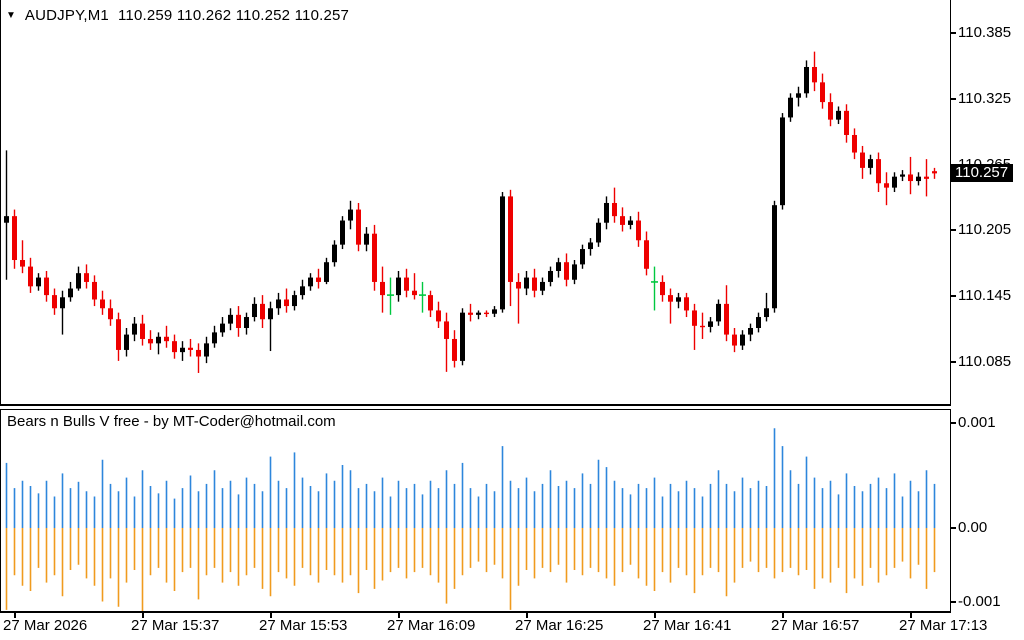 The image size is (1024, 640). What do you see at coordinates (943, 625) in the screenshot?
I see `time-tick-label: 27 Mar 17:13` at bounding box center [943, 625].